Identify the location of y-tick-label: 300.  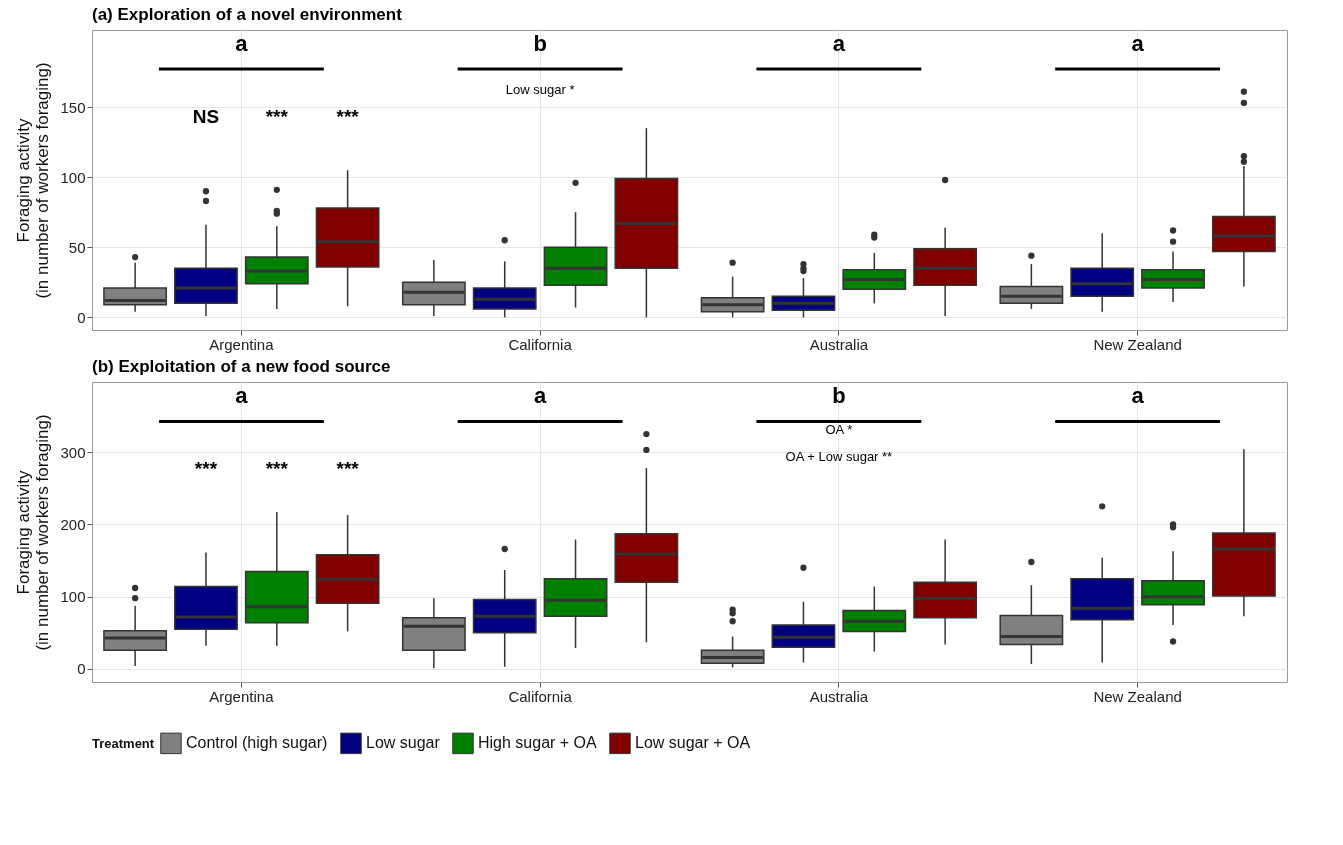
(73, 452).